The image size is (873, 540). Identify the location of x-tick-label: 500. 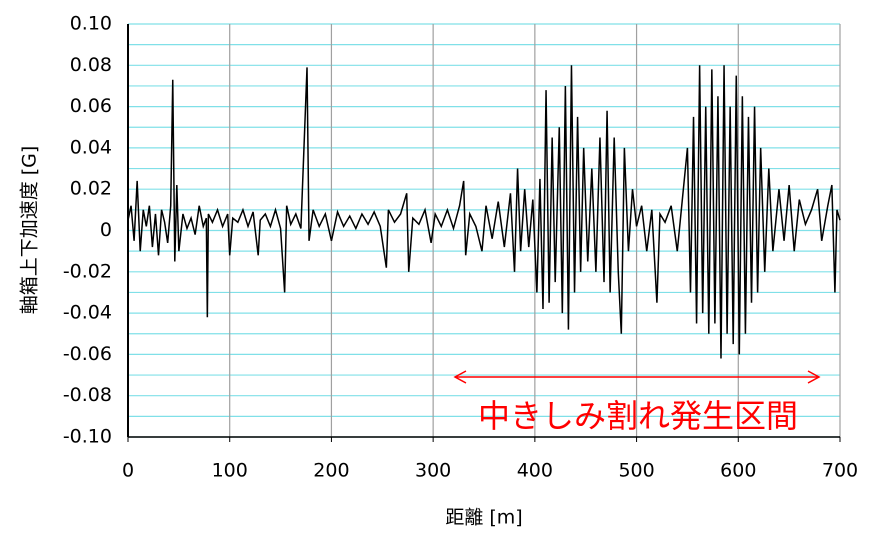
(636, 471).